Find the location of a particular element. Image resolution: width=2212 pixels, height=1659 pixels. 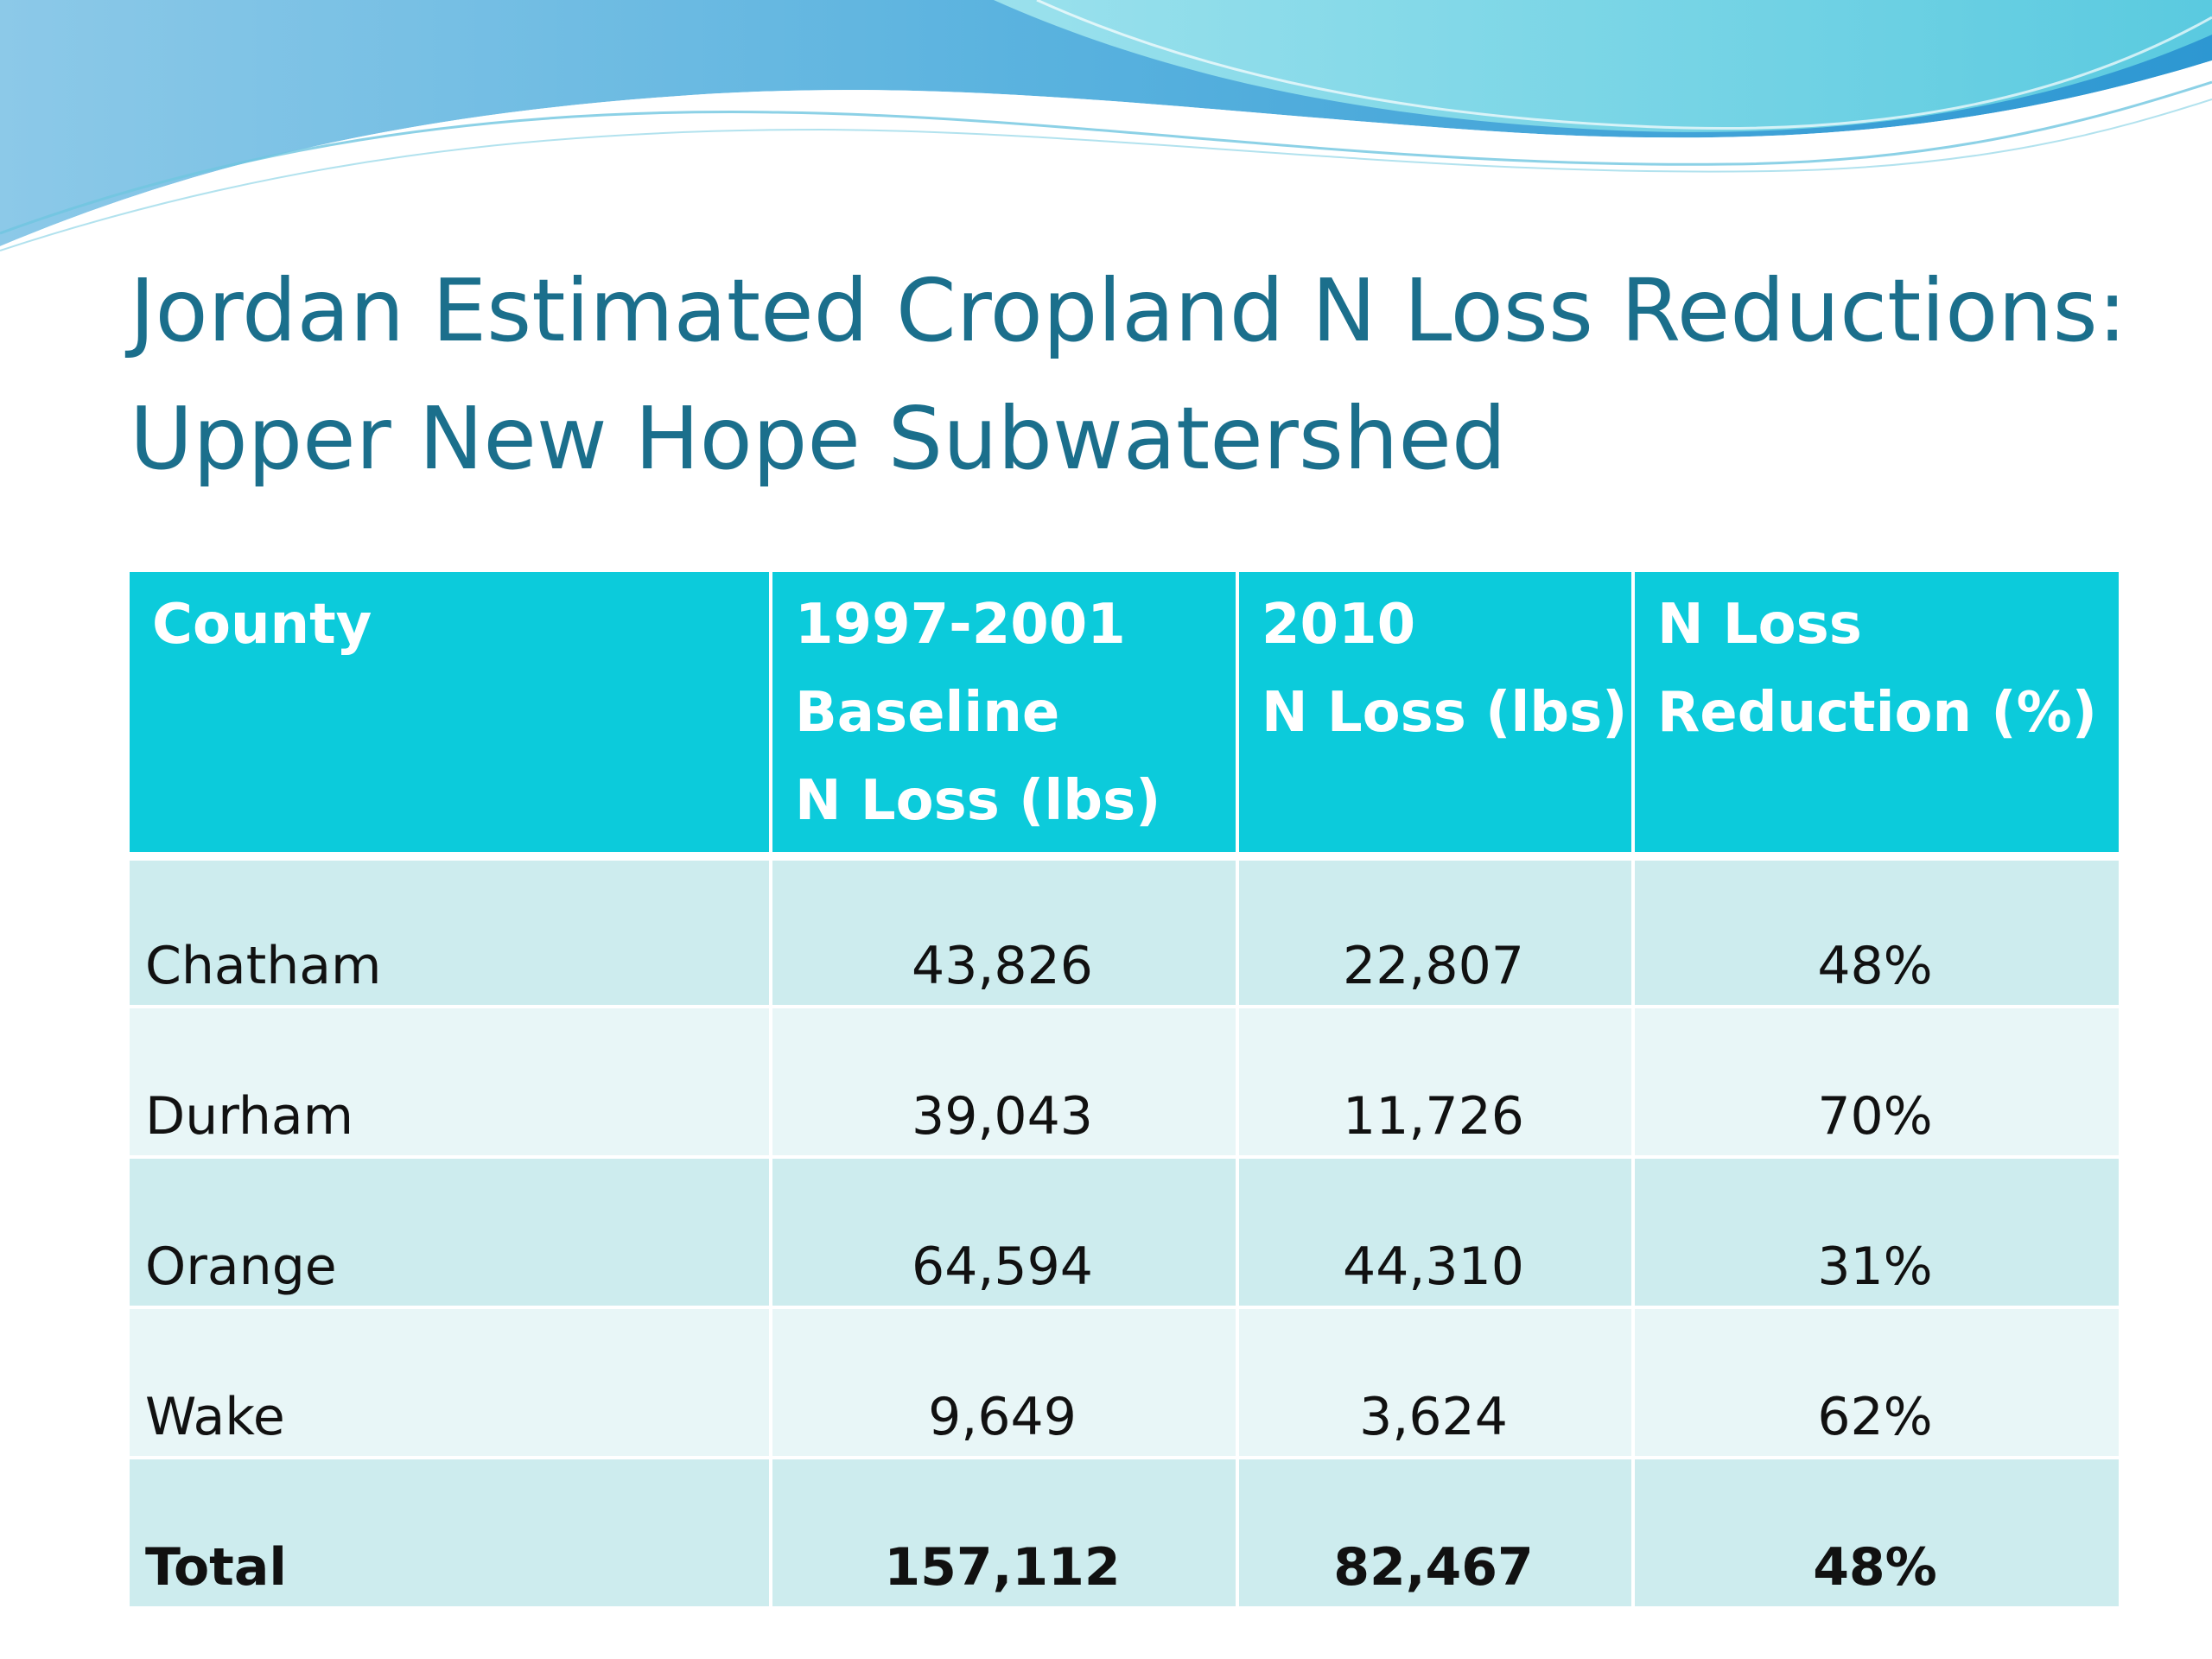

reduction-cell: 31% is located at coordinates (1876, 1233).